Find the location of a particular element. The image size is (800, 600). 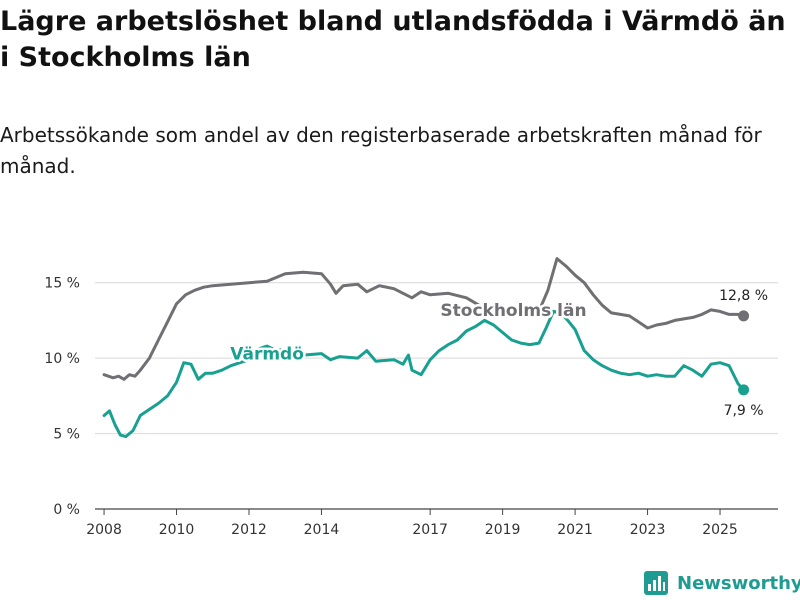

end-point-stockholm is located at coordinates (744, 316).